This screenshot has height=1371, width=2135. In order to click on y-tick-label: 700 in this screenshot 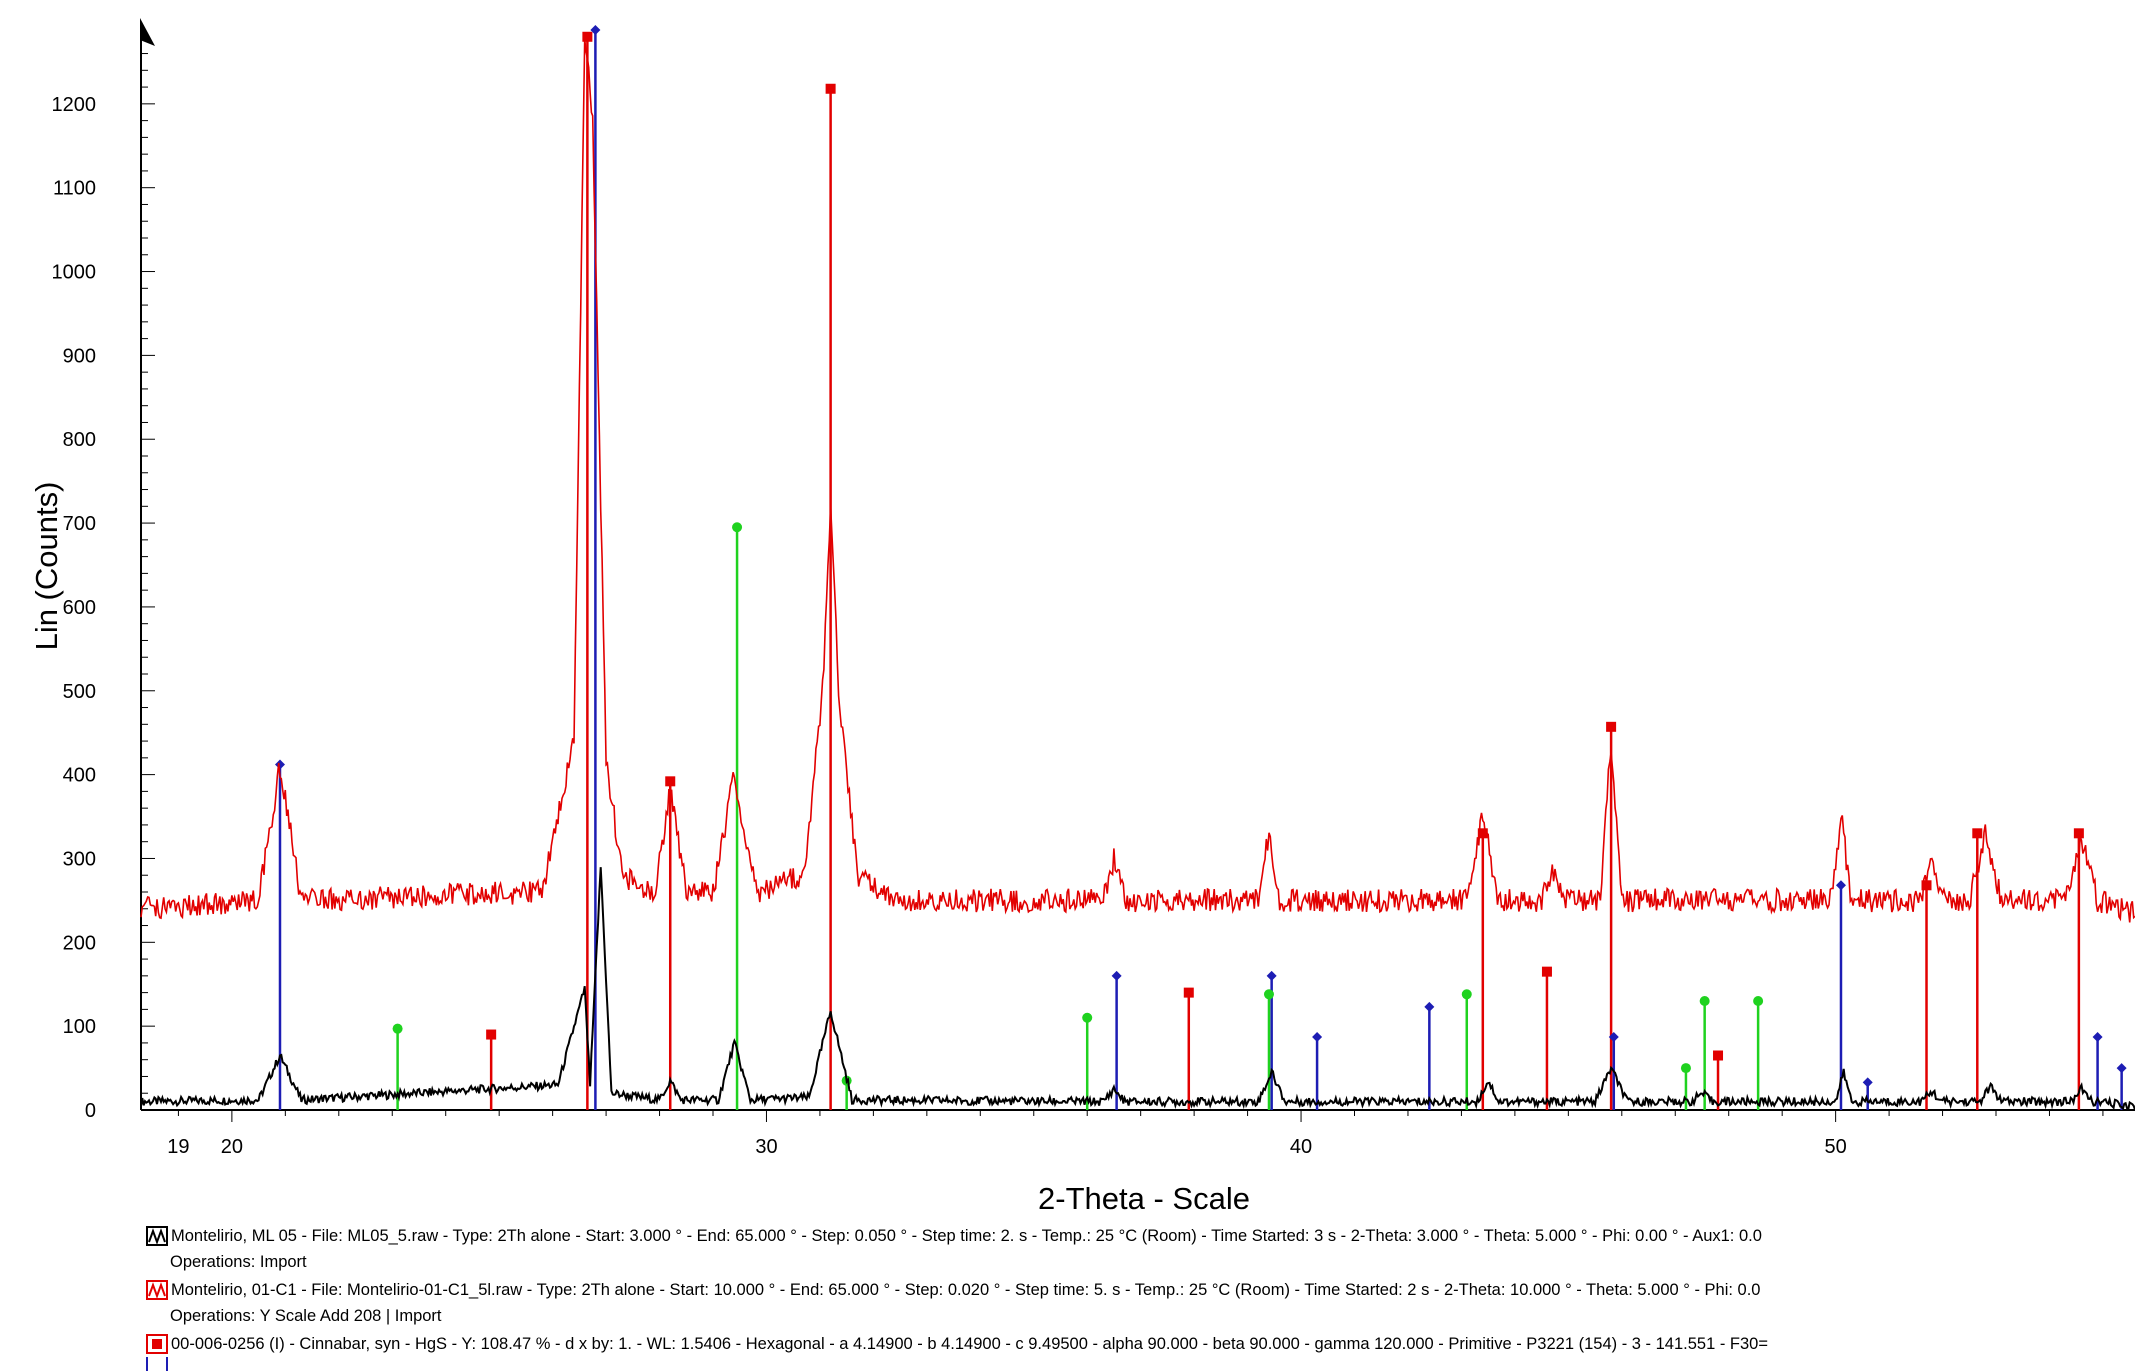, I will do `click(79, 524)`.